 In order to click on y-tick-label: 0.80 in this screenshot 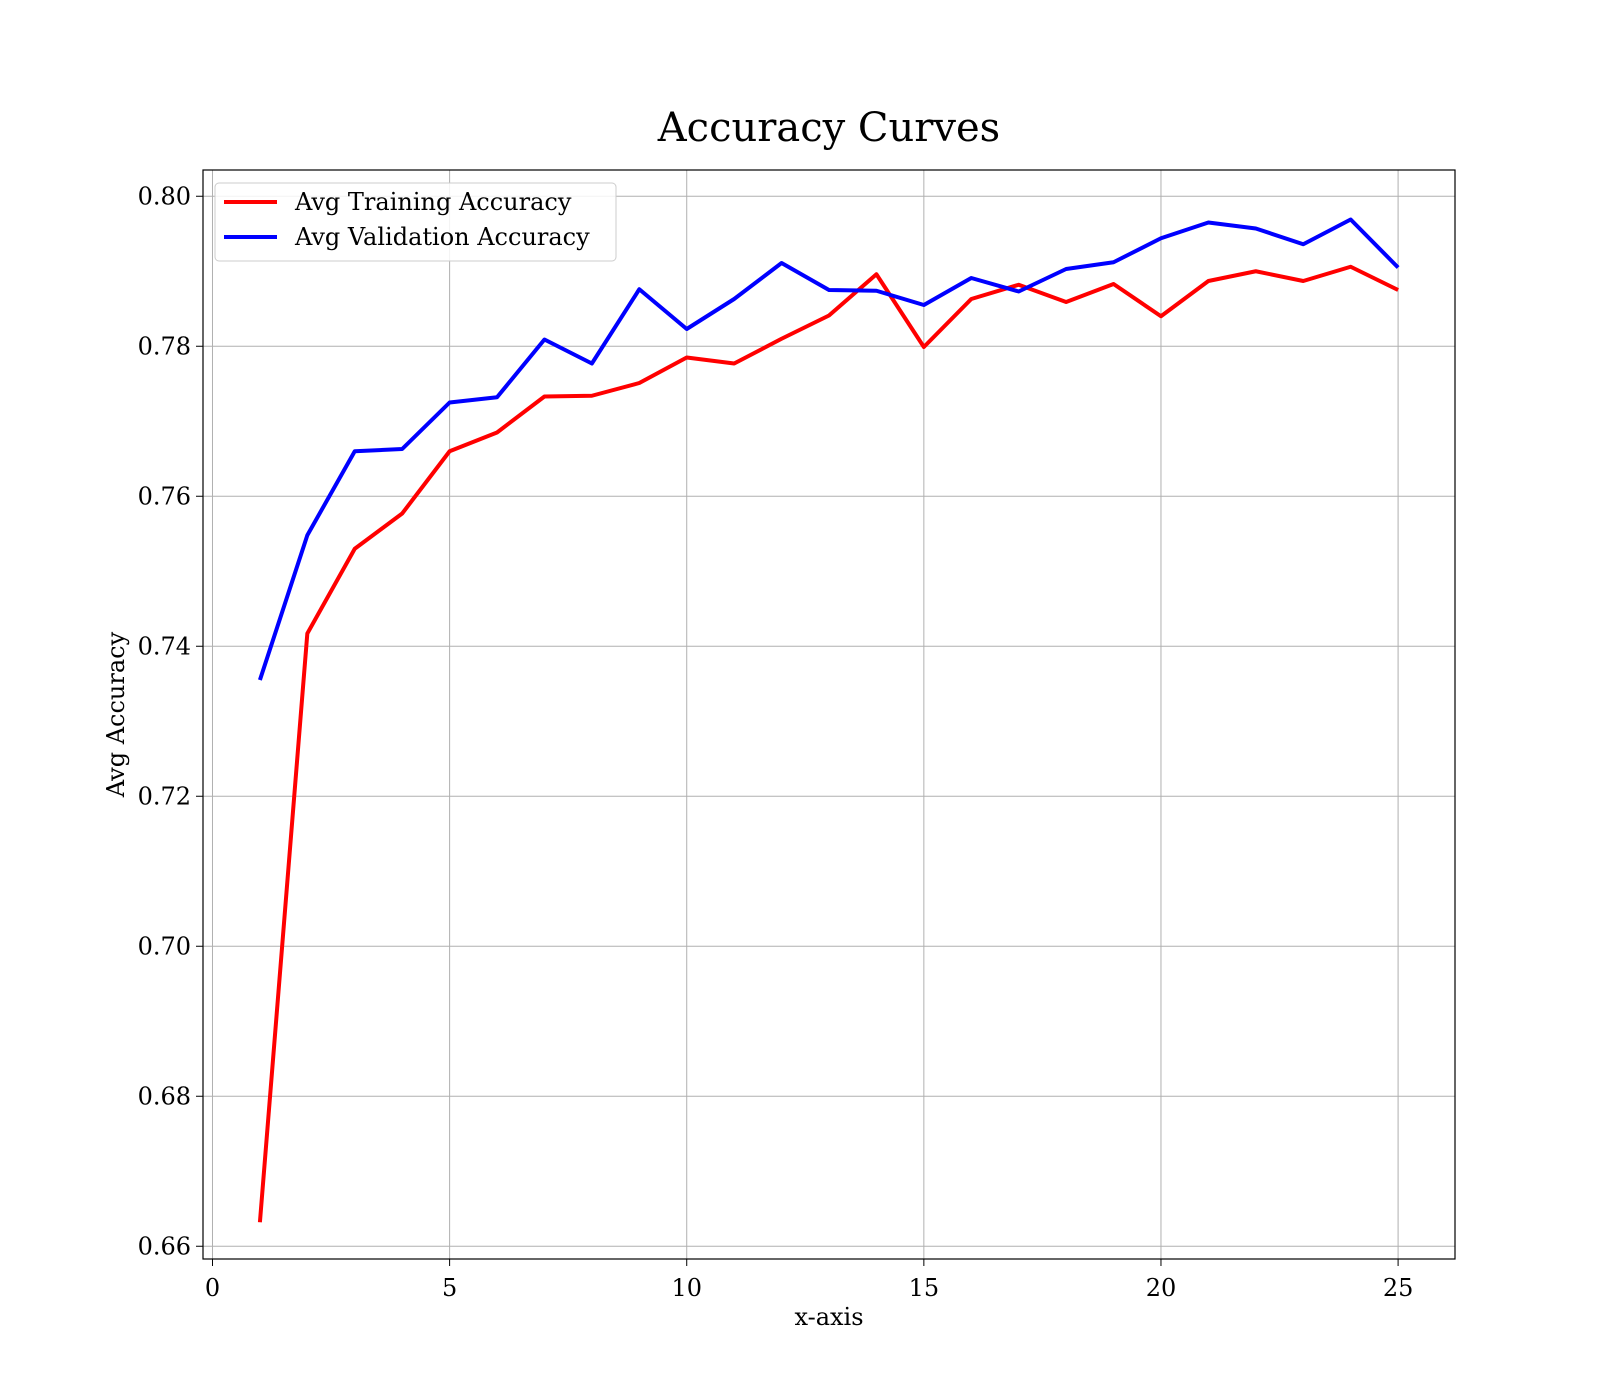, I will do `click(164, 196)`.